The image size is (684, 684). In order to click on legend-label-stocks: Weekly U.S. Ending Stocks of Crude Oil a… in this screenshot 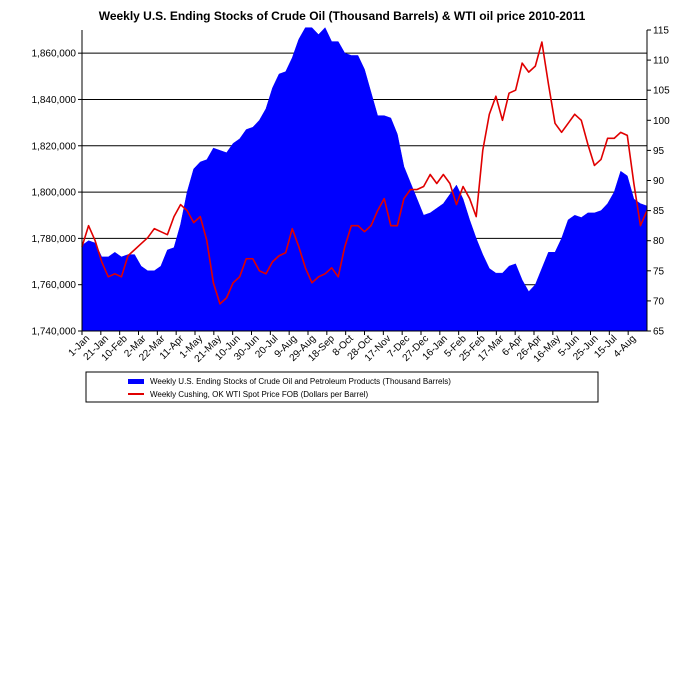, I will do `click(300, 381)`.